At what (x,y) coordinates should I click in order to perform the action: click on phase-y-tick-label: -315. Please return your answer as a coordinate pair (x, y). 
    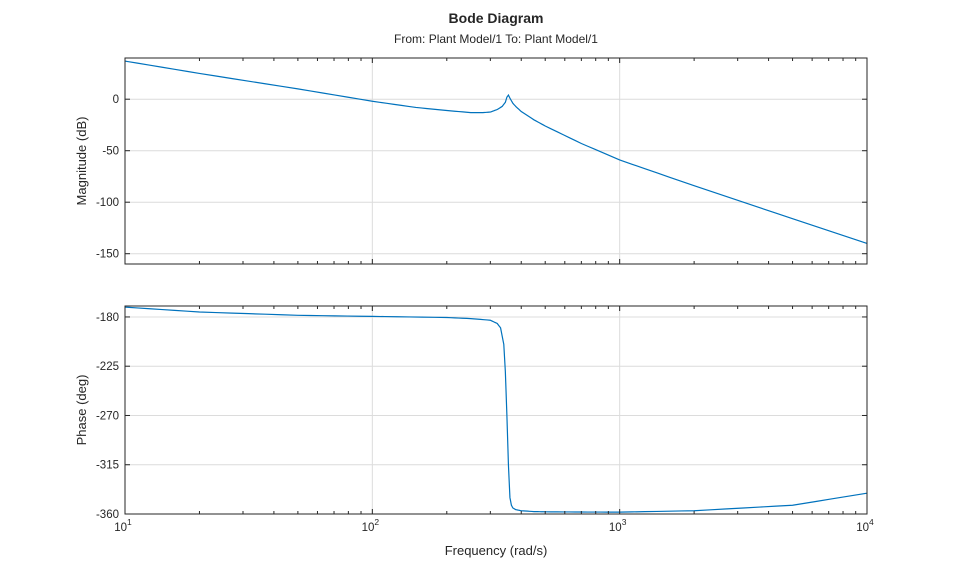
    Looking at the image, I should click on (107, 466).